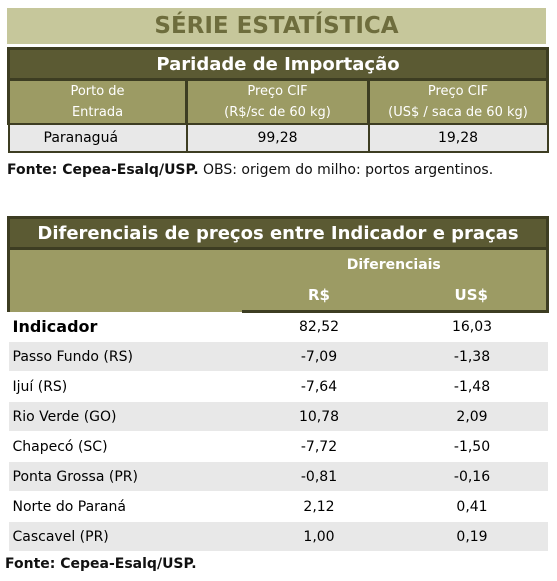 This screenshot has height=581, width=557. Describe the element at coordinates (319, 506) in the screenshot. I see `value-cell: 2,12` at that location.